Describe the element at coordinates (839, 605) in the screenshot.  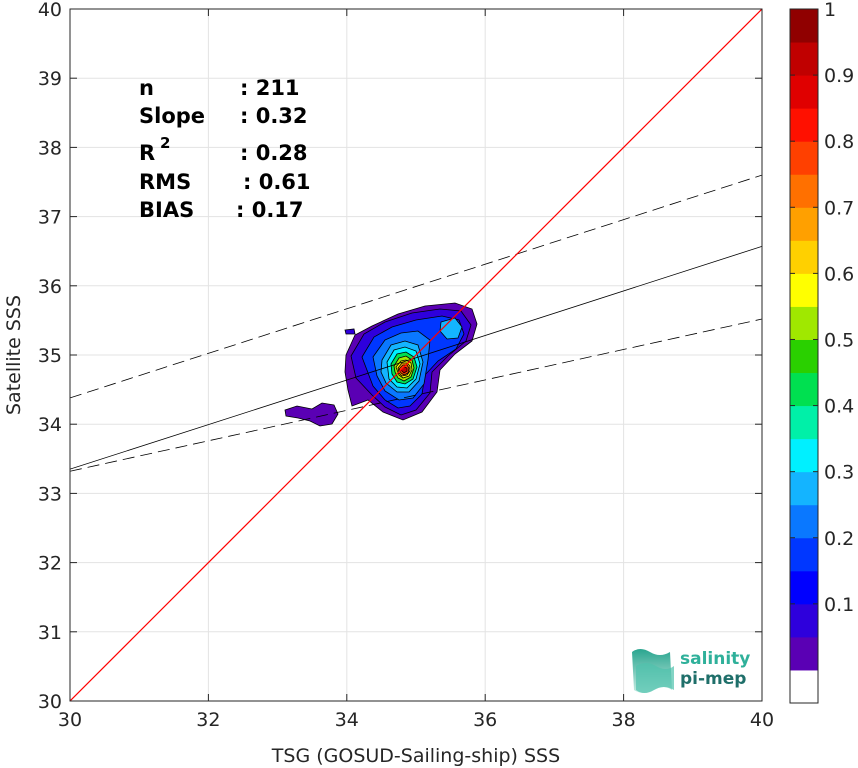
I see `colorbar-tick-label: 0.1` at that location.